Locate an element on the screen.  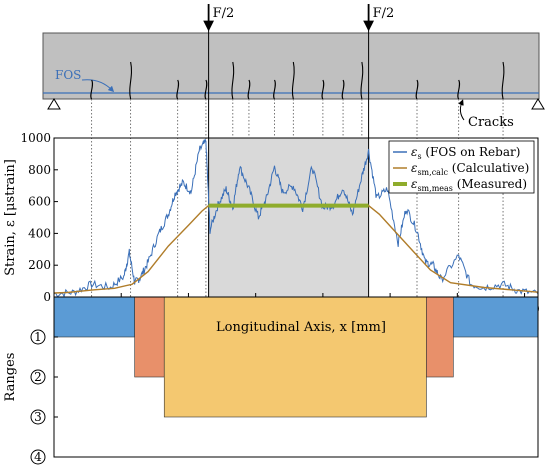
support-left is located at coordinates (54, 104).